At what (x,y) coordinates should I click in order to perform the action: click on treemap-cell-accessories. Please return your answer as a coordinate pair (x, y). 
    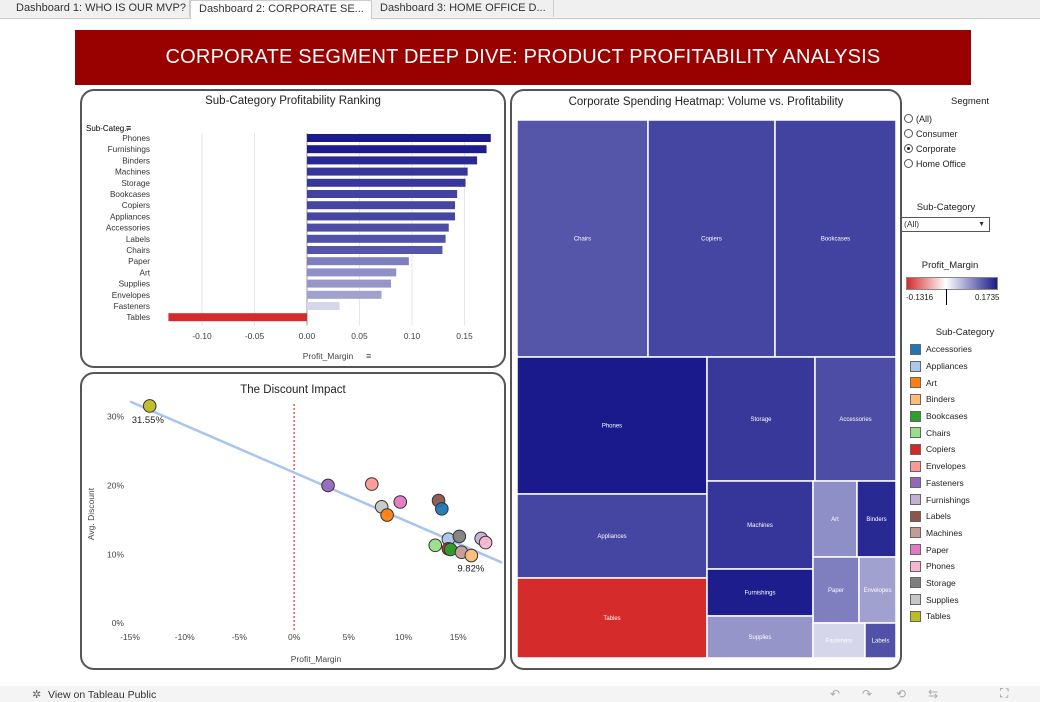
    Looking at the image, I should click on (855, 419).